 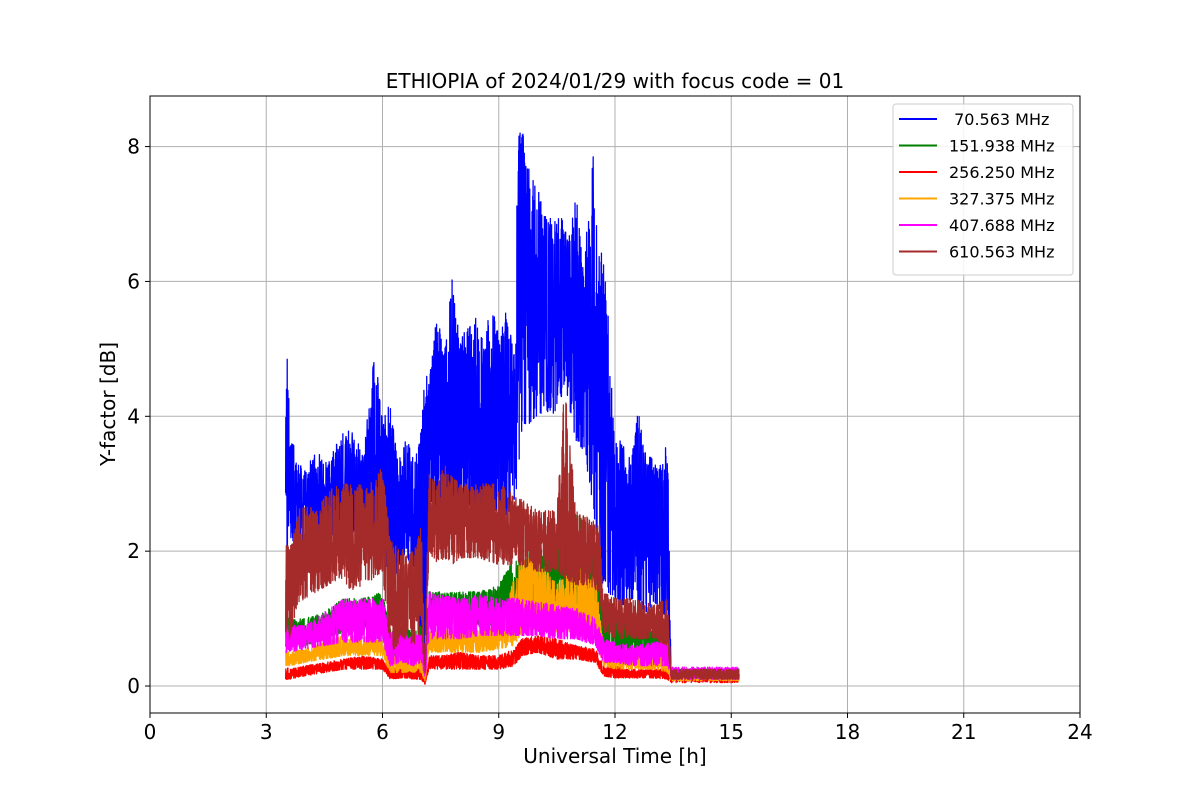 What do you see at coordinates (847, 732) in the screenshot?
I see `x-tick-label: 18` at bounding box center [847, 732].